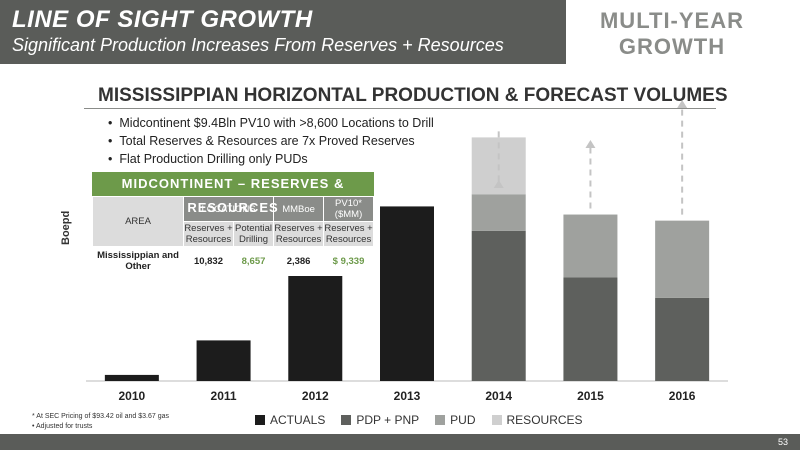 The height and width of the screenshot is (450, 800). I want to click on header-title: LINE OF SIGHT GROWTH, so click(162, 19).